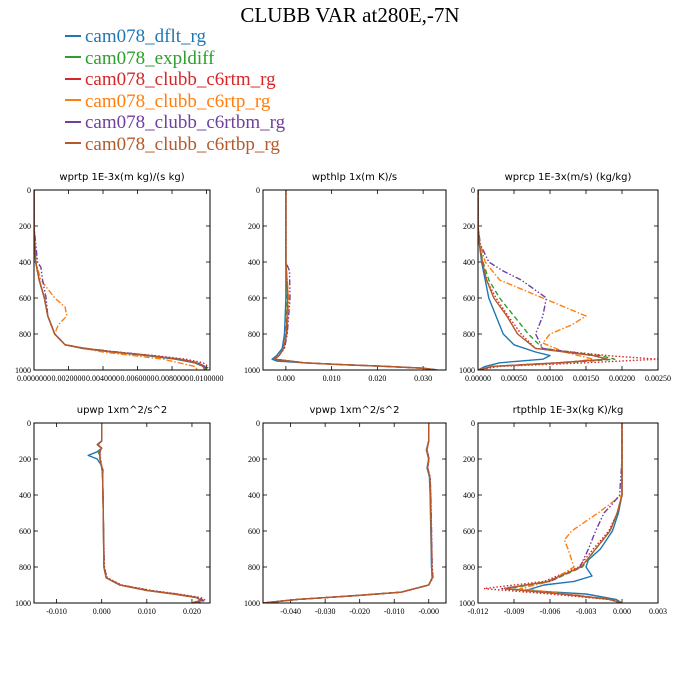  What do you see at coordinates (622, 378) in the screenshot?
I see `x-tick-label: 0.00200` at bounding box center [622, 378].